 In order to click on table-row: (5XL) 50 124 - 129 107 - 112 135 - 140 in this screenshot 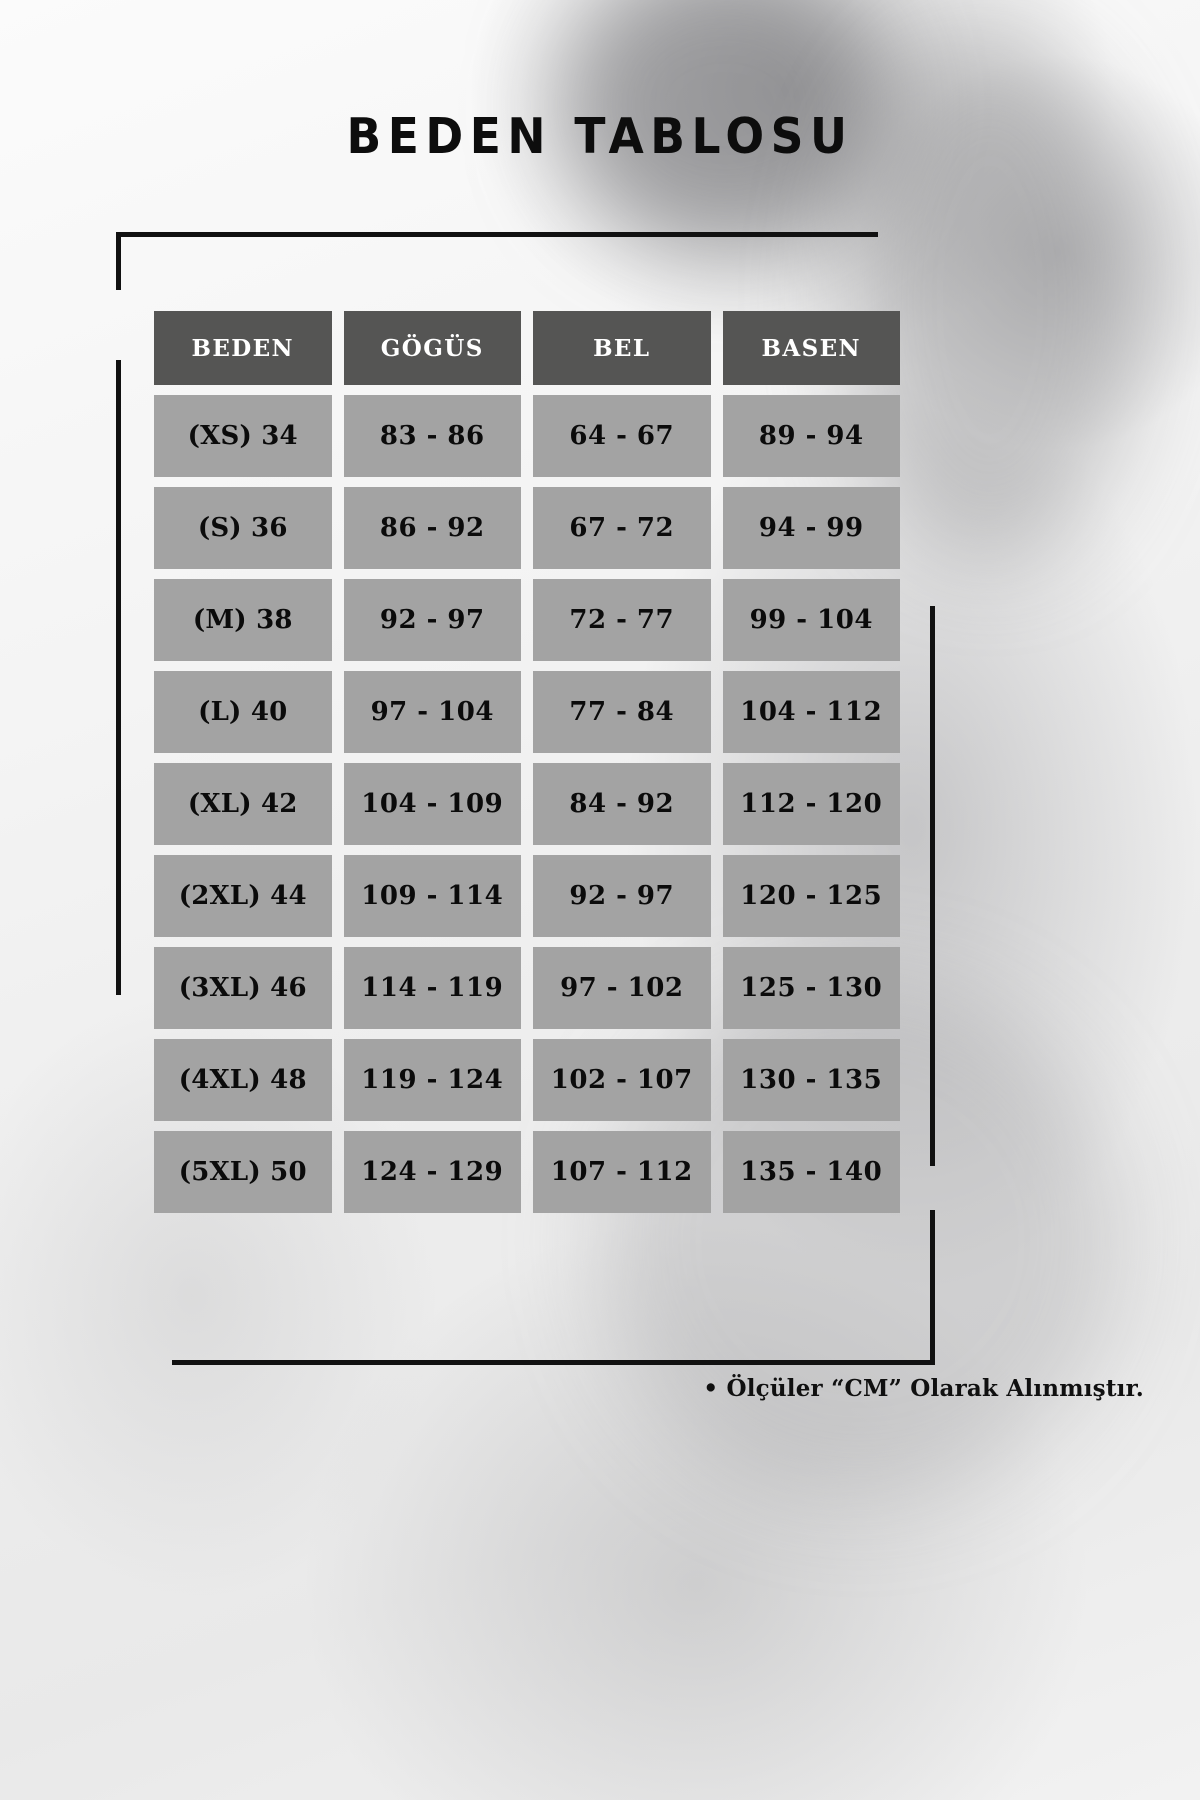, I will do `click(527, 1172)`.